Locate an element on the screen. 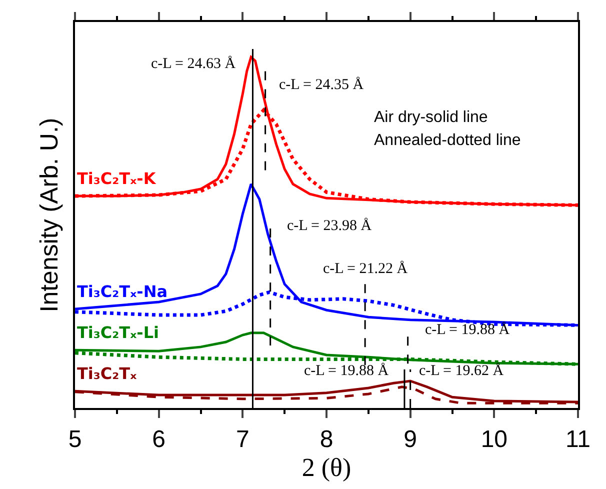 The width and height of the screenshot is (606, 489). x-tick-label: 10 is located at coordinates (494, 439).